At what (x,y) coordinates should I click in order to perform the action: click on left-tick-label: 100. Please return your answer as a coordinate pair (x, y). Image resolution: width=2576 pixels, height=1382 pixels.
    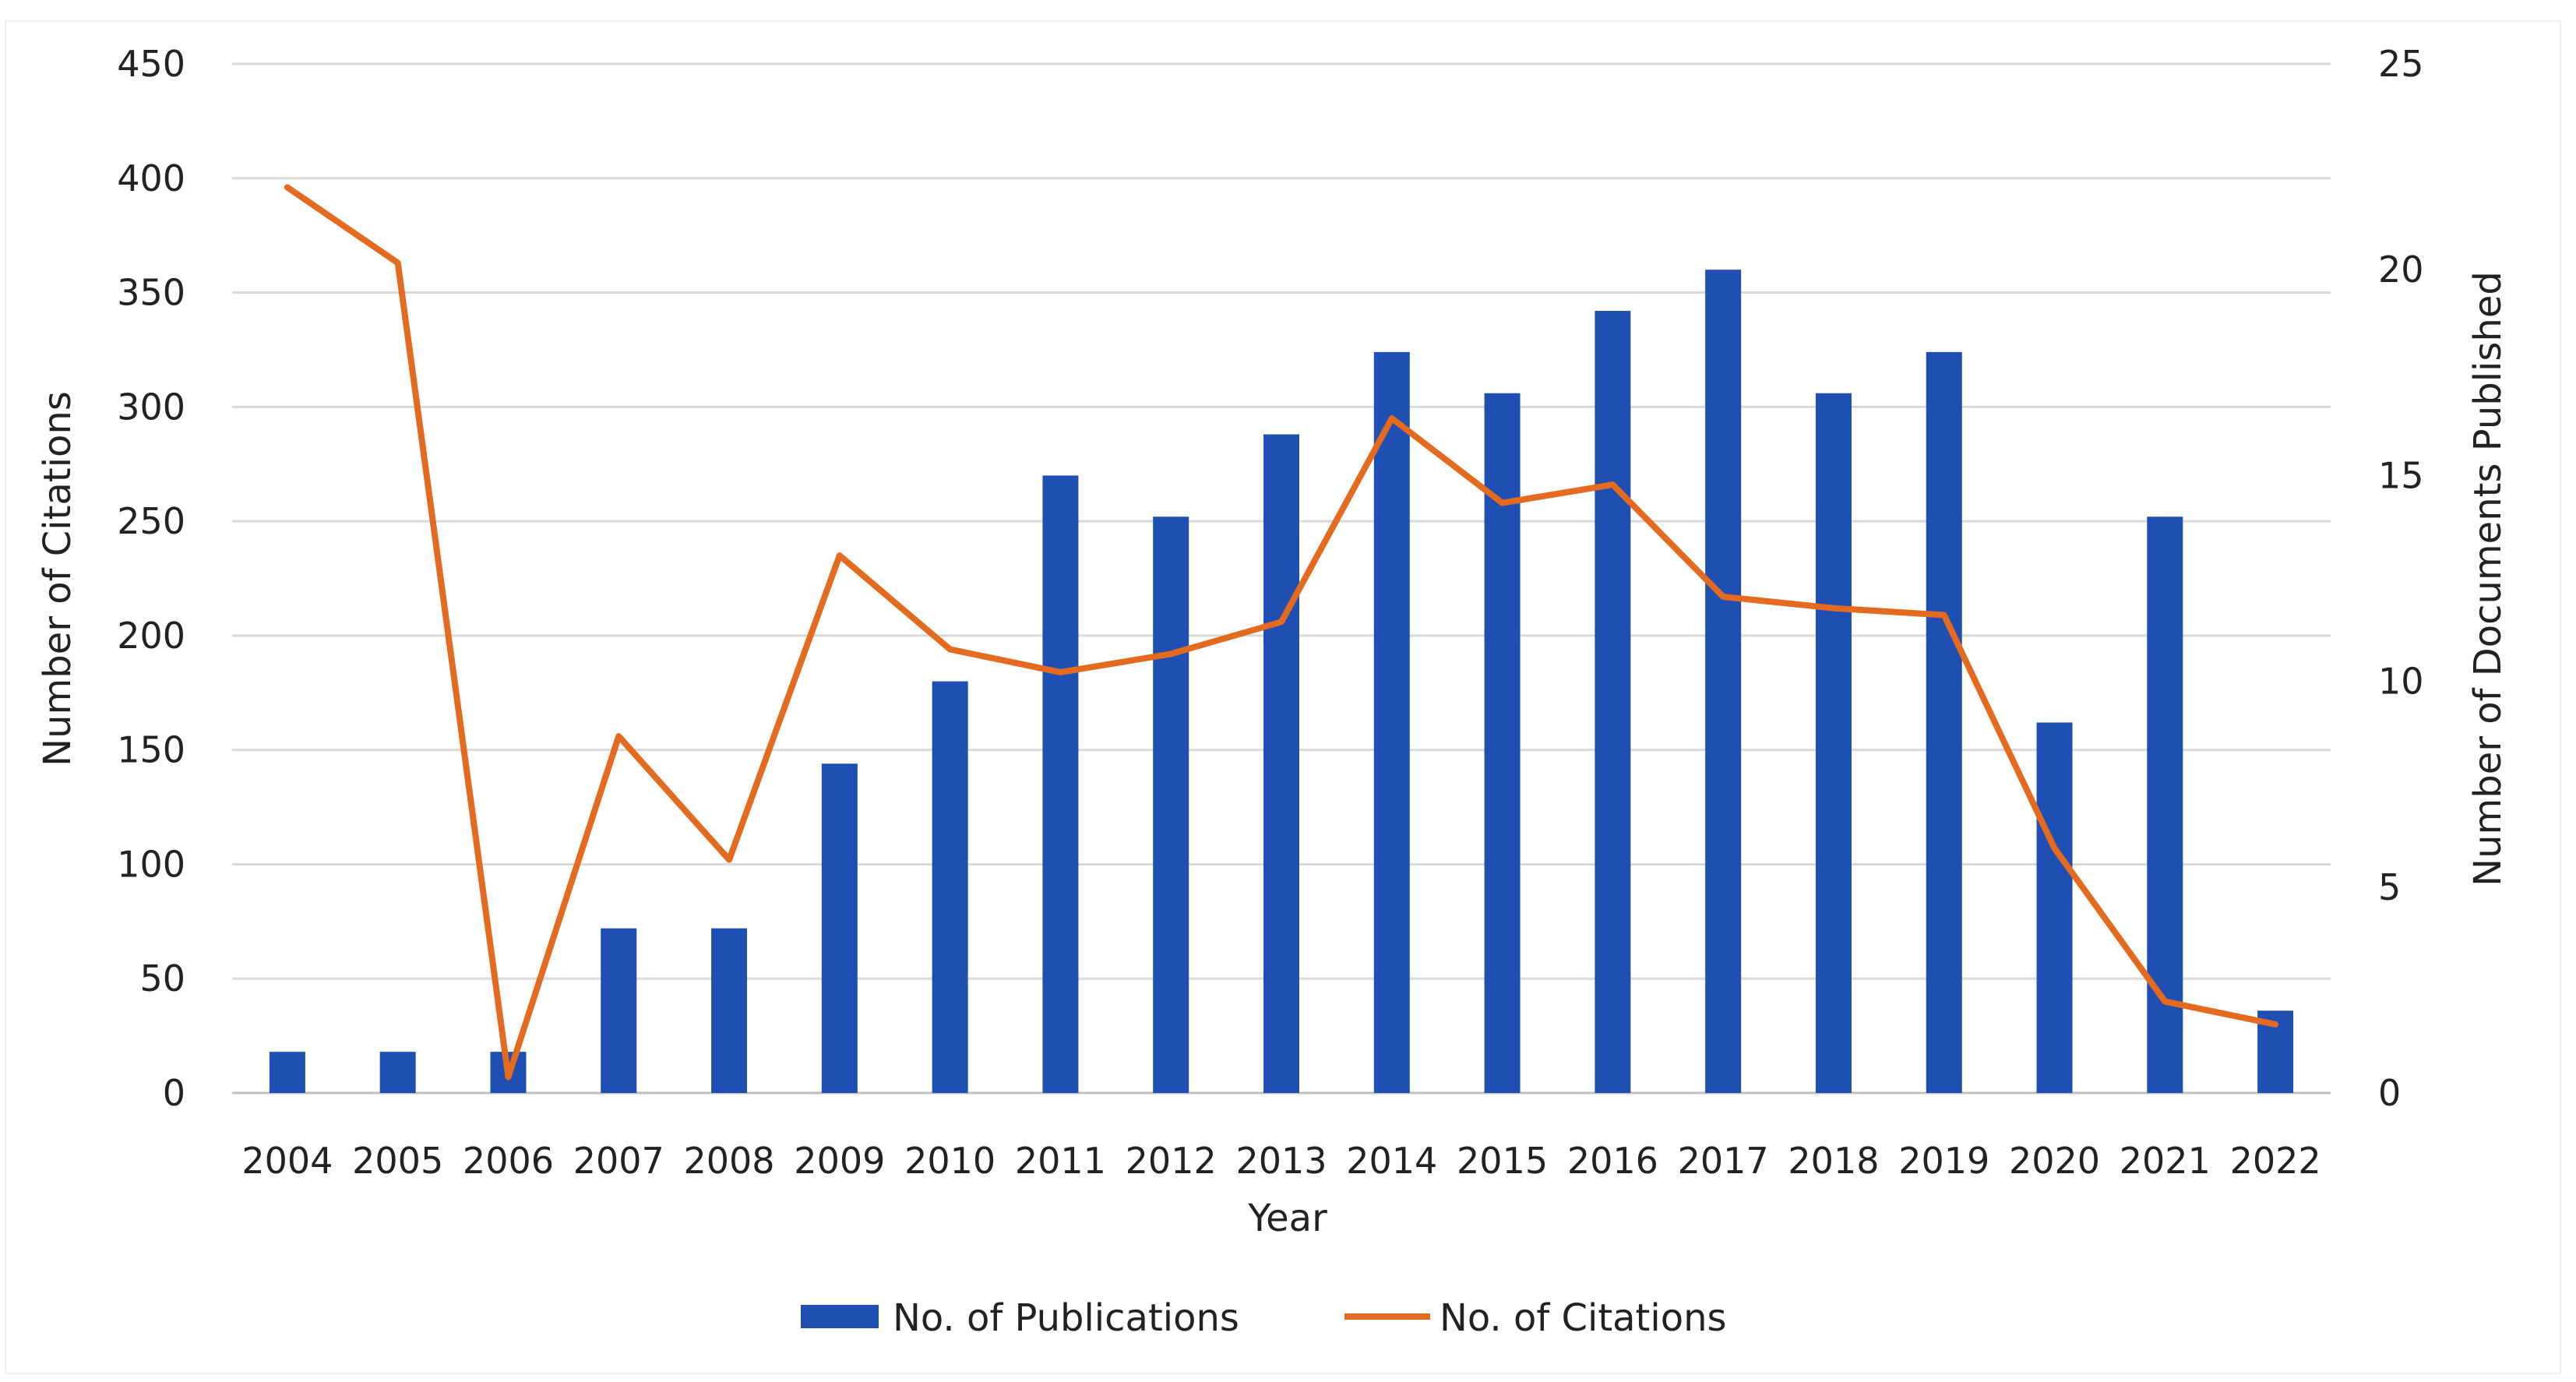
    Looking at the image, I should click on (151, 864).